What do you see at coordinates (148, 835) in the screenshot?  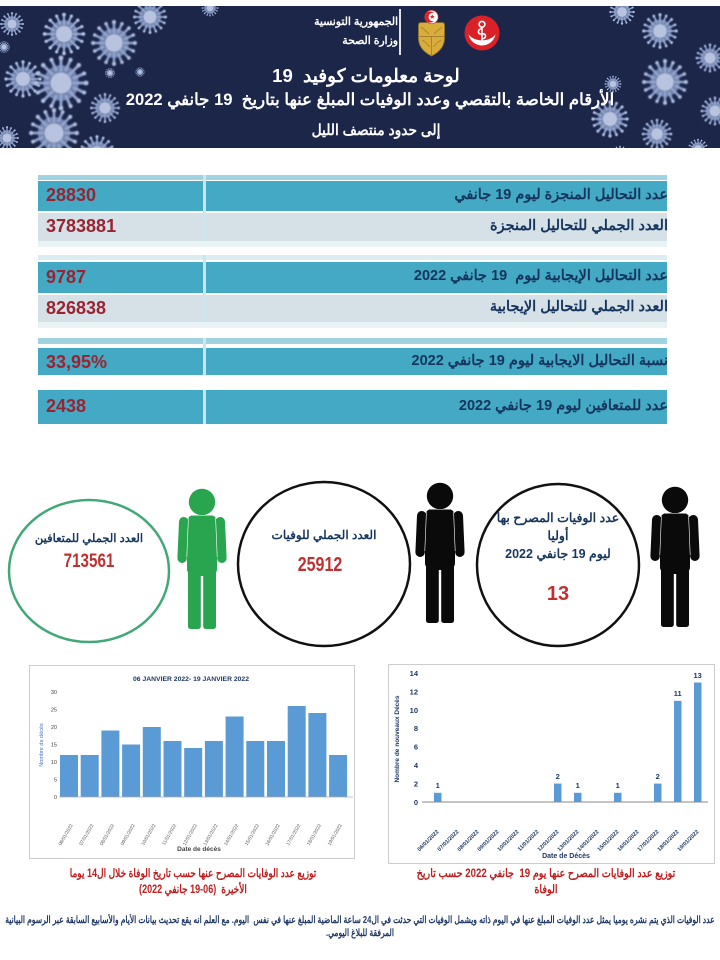 I see `svg-text: 10/01/2022` at bounding box center [148, 835].